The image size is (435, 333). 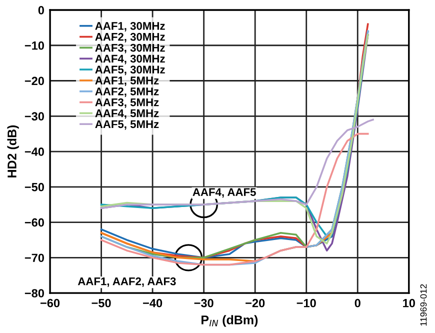 I want to click on legend-label: AAF5, 5MHz, so click(x=127, y=125).